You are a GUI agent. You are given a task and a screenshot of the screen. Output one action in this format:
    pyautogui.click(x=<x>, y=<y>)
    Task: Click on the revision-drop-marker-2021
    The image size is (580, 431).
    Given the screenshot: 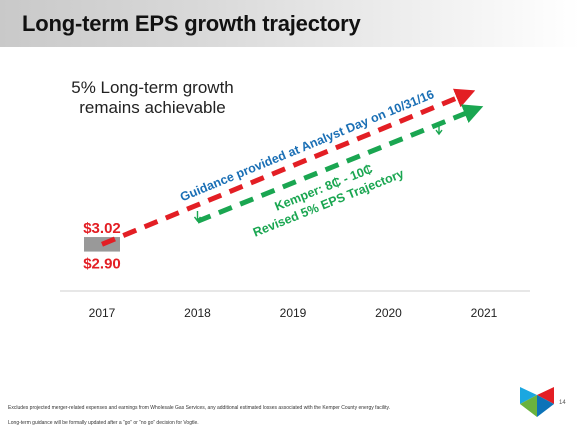 What is the action you would take?
    pyautogui.click(x=439, y=130)
    